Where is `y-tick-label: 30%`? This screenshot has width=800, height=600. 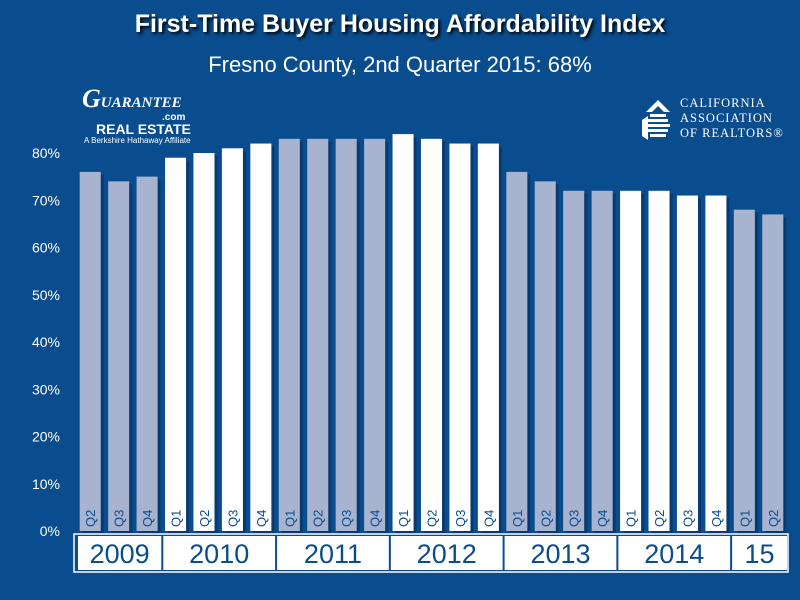 y-tick-label: 30% is located at coordinates (46, 389).